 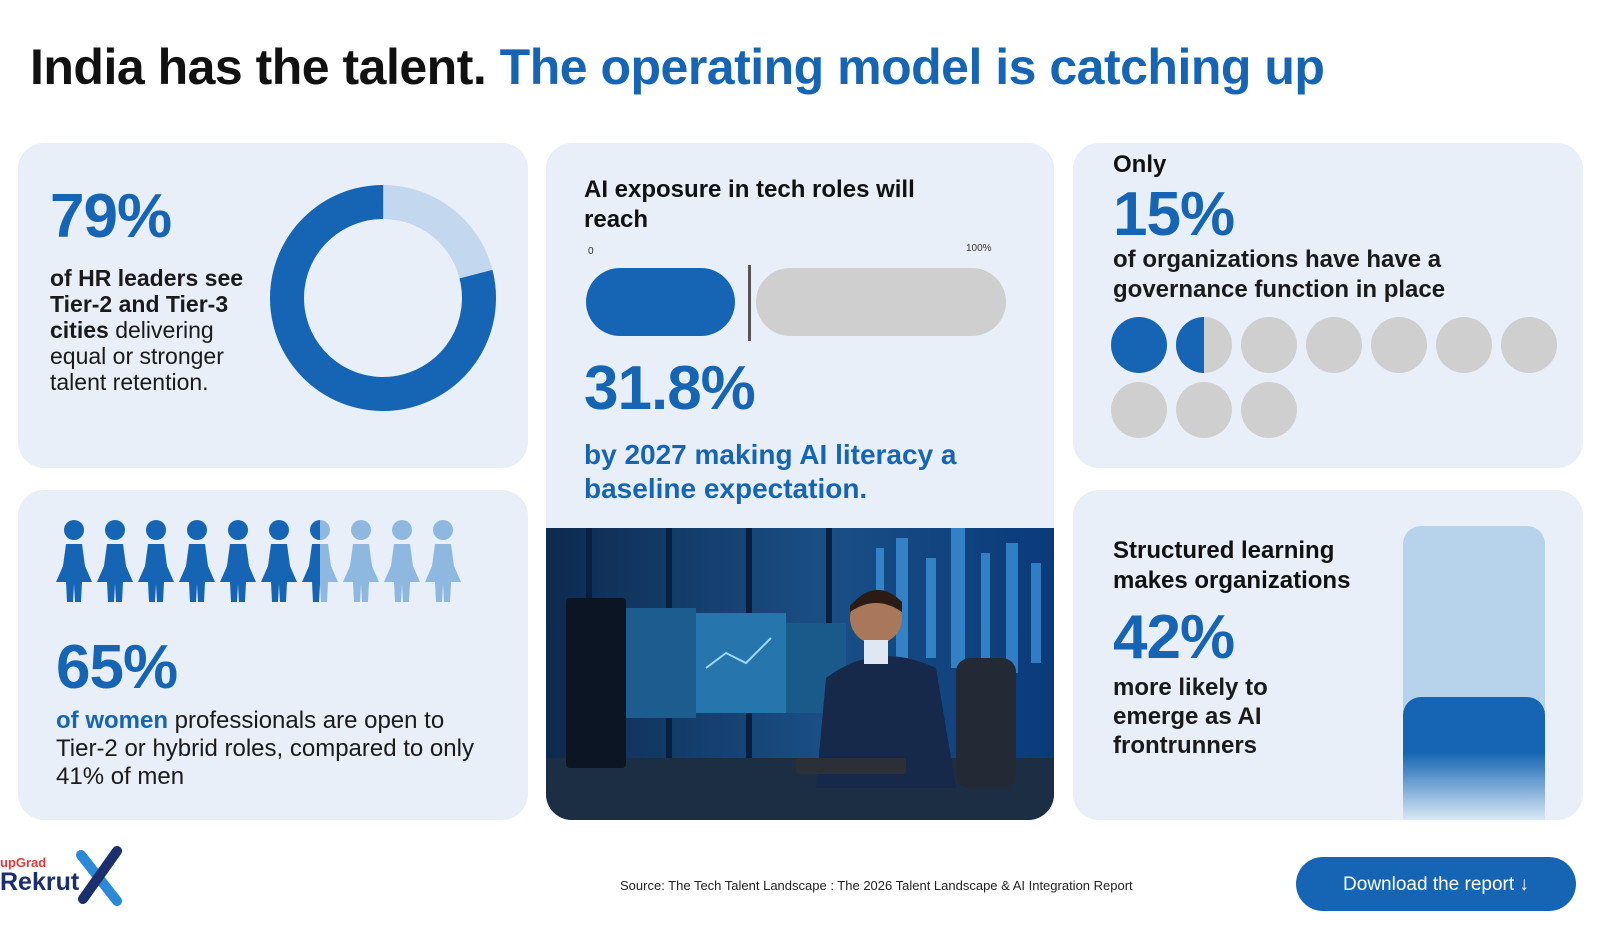 What do you see at coordinates (591, 251) in the screenshot?
I see `progress-tick-min: 0` at bounding box center [591, 251].